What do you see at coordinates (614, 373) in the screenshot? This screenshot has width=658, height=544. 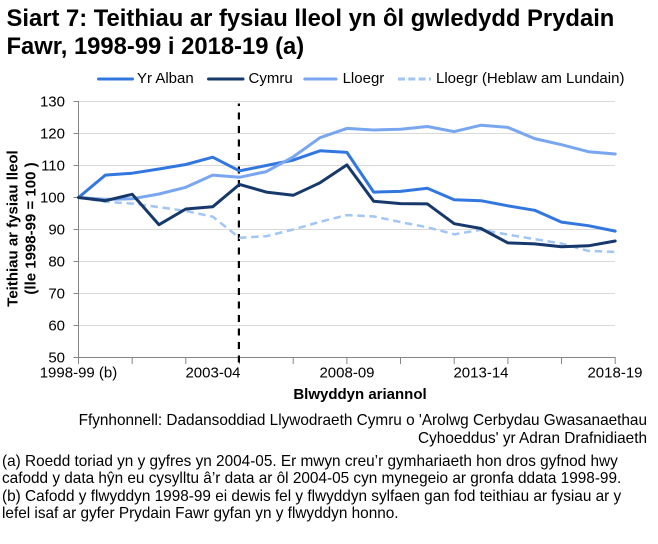 I see `svg-text: 2018-19` at bounding box center [614, 373].